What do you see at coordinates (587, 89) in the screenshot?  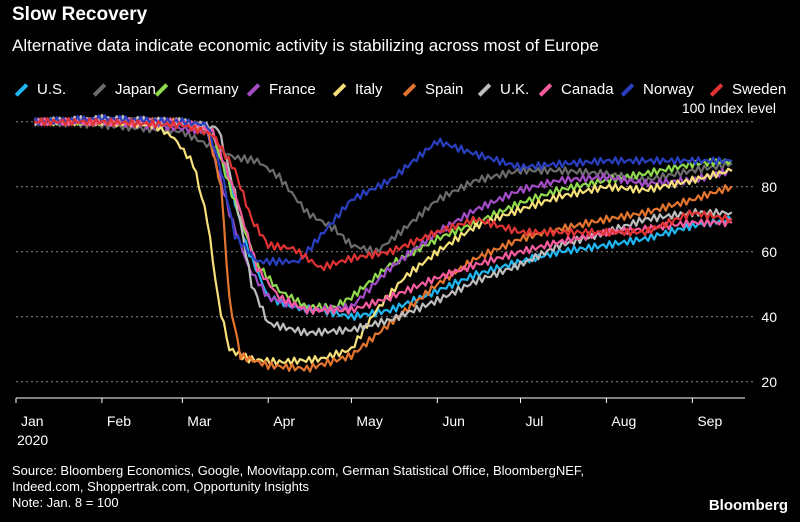 I see `legend-label: Canada` at bounding box center [587, 89].